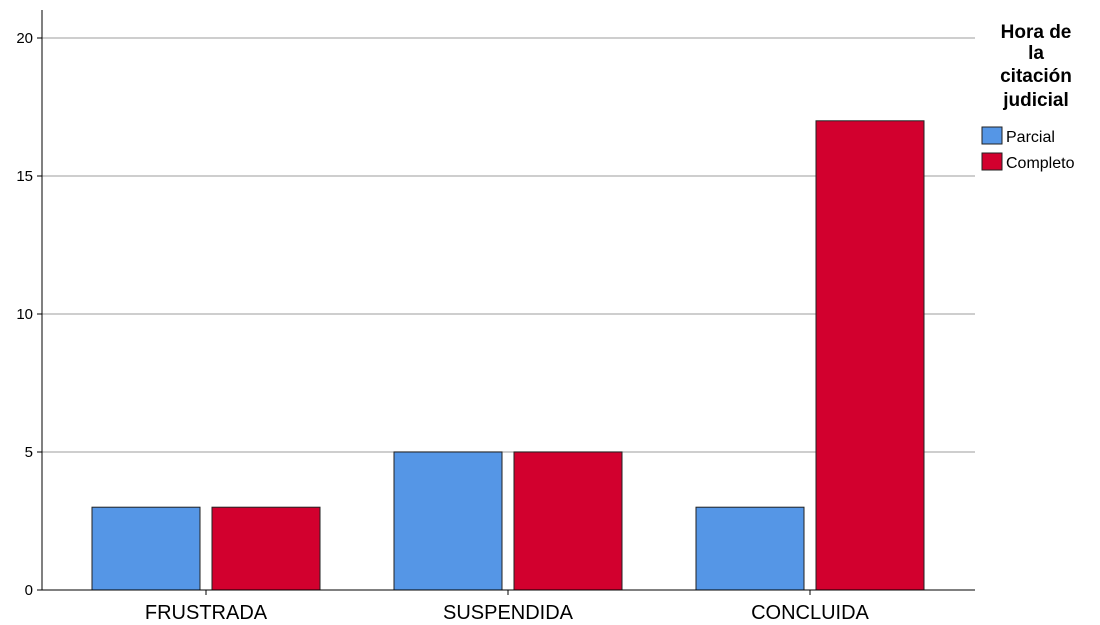  I want to click on legend-title-line-1: Hora de, so click(1036, 32).